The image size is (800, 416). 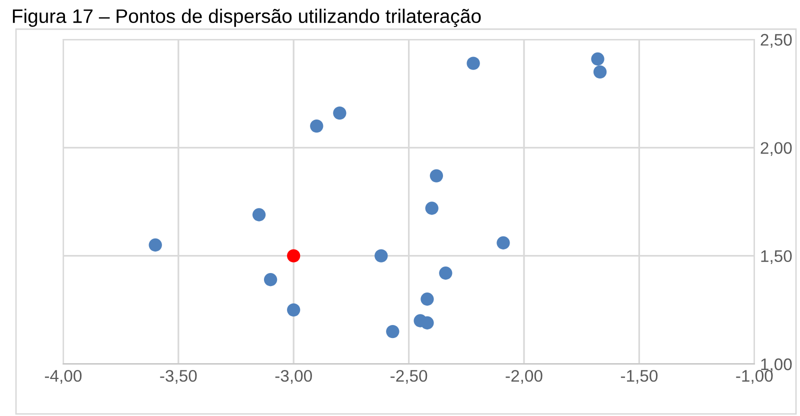 I want to click on x-tick-label: -1,50, so click(x=639, y=377).